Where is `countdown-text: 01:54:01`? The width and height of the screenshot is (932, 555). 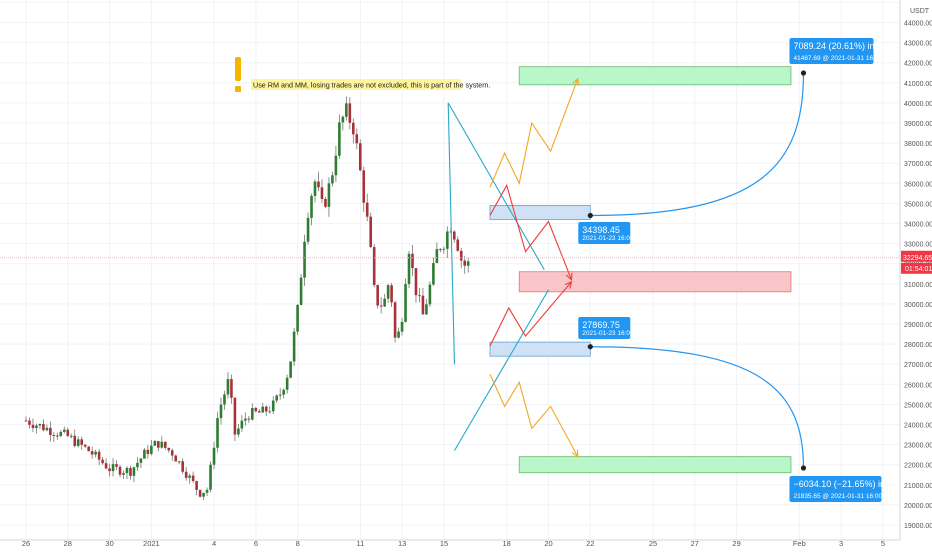
countdown-text: 01:54:01 is located at coordinates (918, 269).